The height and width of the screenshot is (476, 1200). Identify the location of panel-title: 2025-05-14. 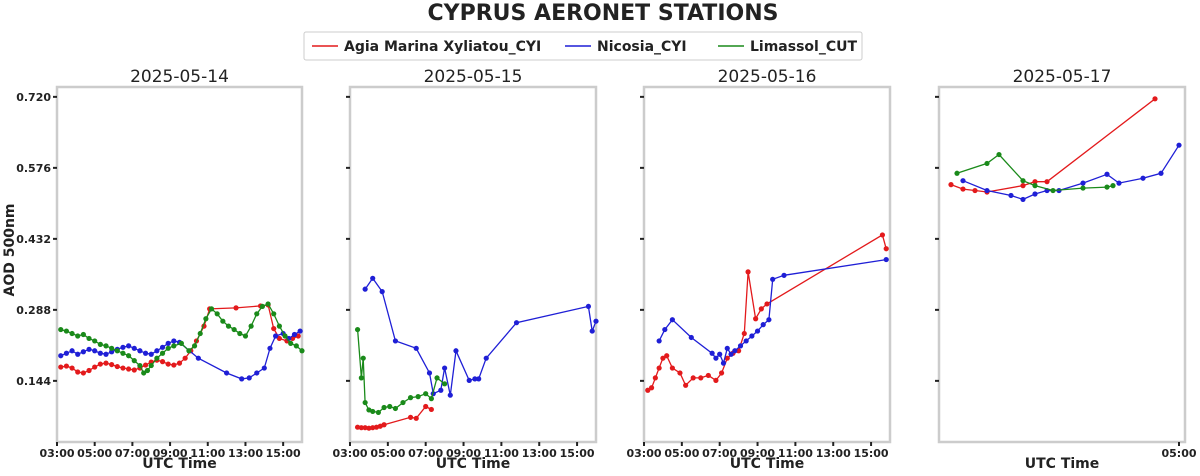
(179, 77).